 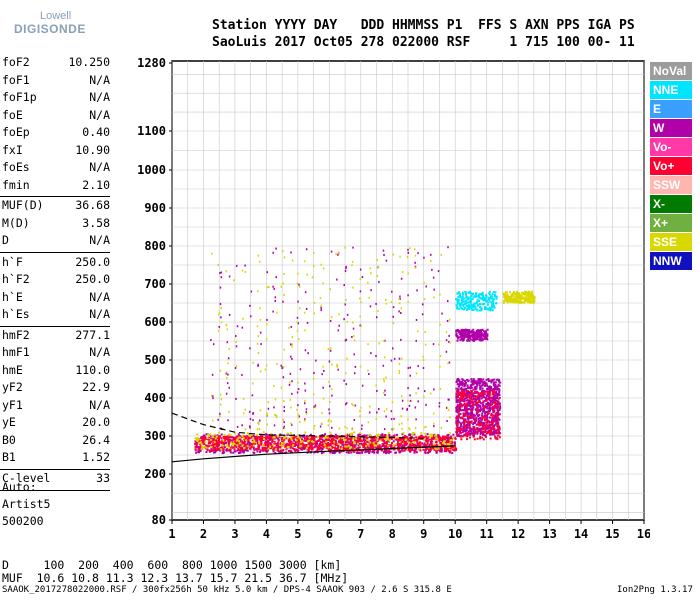 I want to click on param-row: M(D) 3.58, so click(x=56, y=225).